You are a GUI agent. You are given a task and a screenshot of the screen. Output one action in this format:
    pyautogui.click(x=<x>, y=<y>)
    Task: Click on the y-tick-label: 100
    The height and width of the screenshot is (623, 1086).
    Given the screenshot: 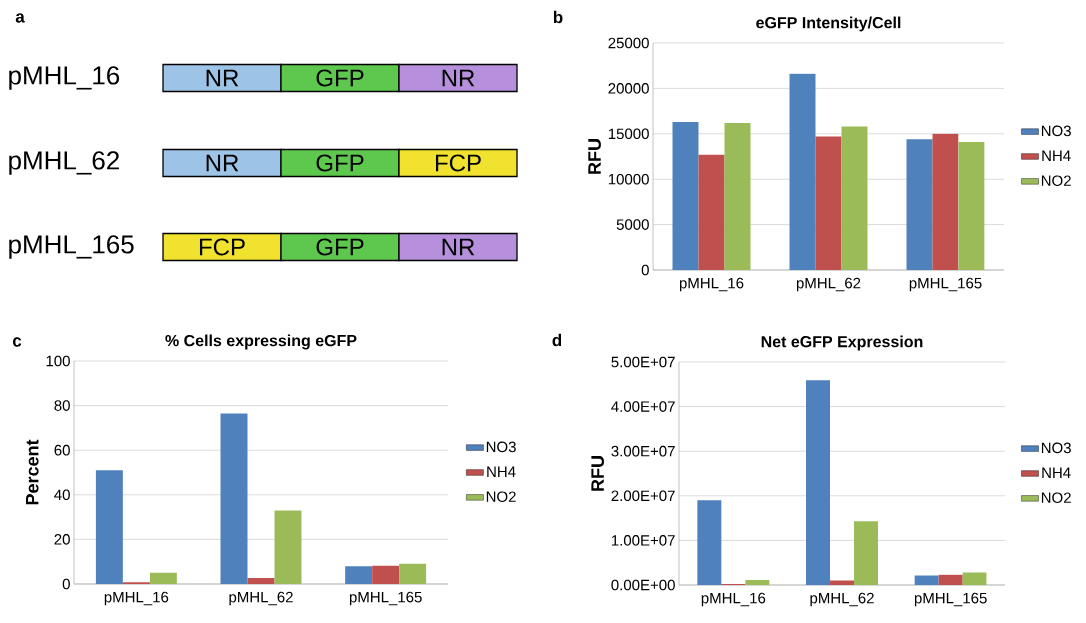 What is the action you would take?
    pyautogui.click(x=58, y=361)
    